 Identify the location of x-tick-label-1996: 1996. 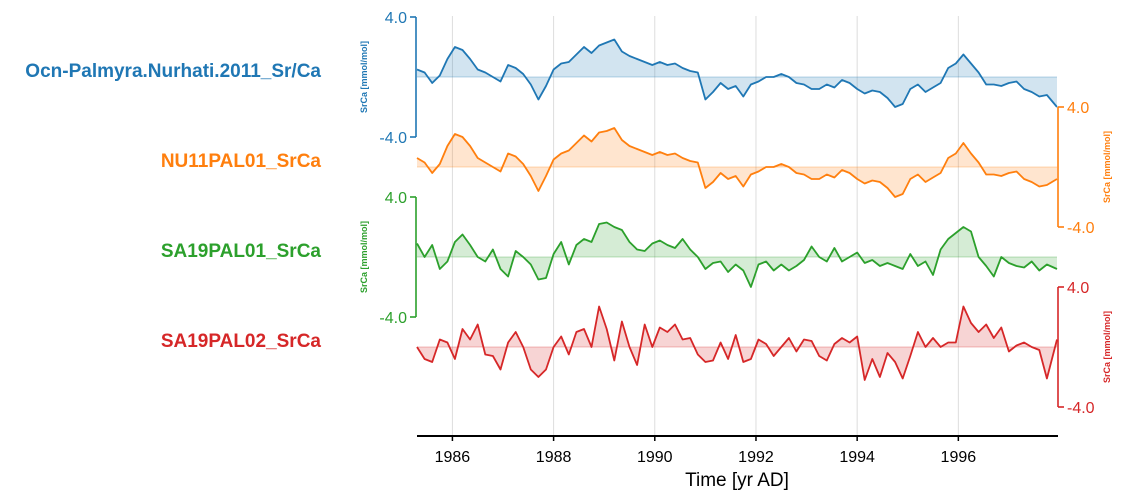
(959, 457).